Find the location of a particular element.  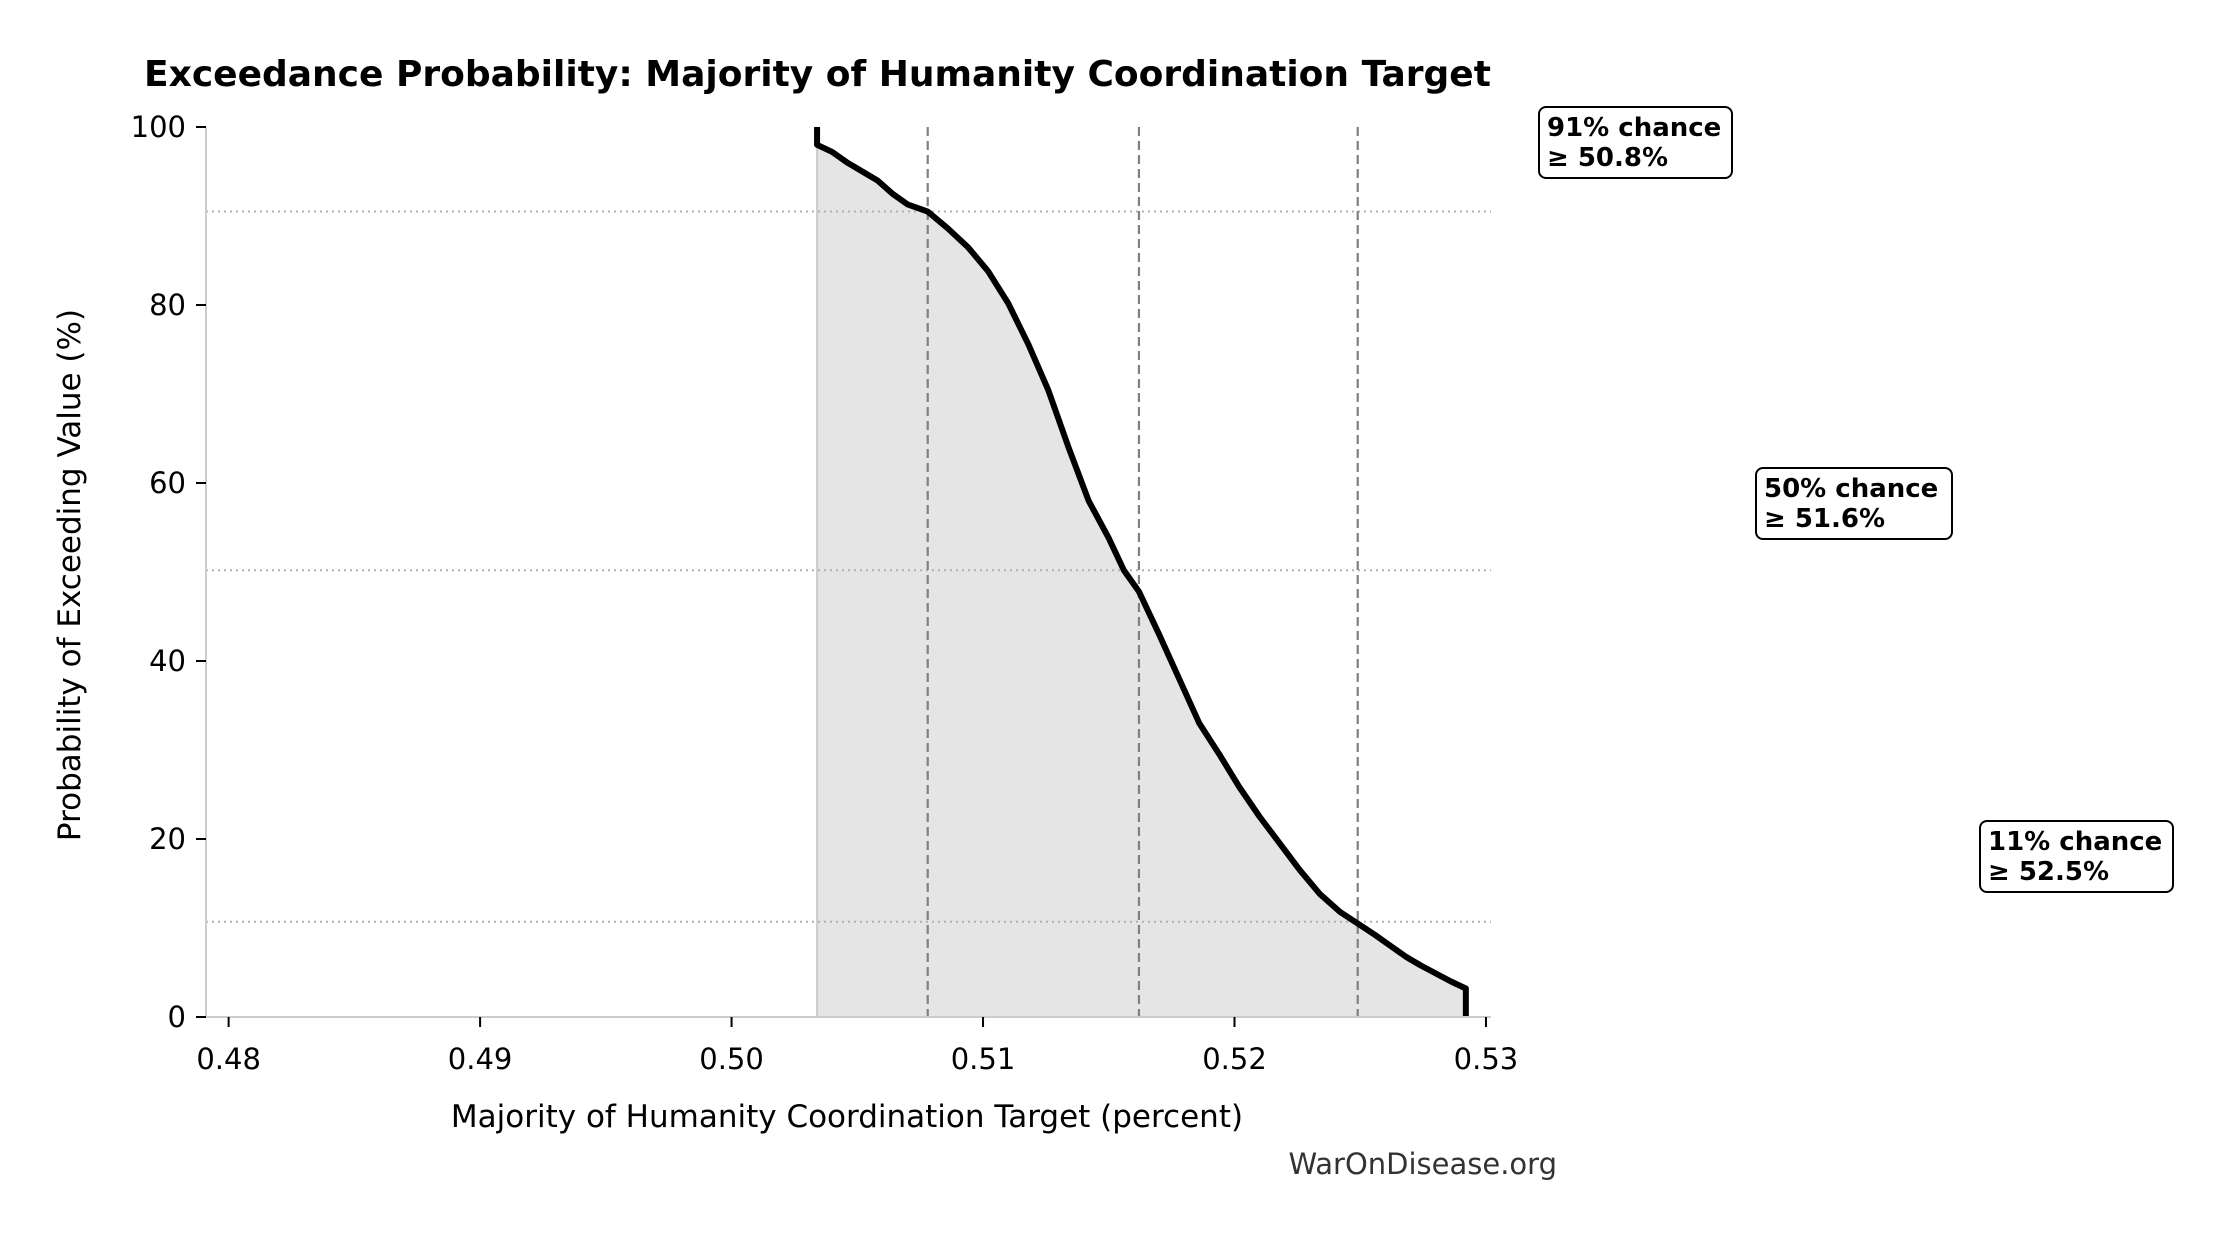

annotation-box-2: 11% chance≥ 52.5% is located at coordinates (2076, 856).